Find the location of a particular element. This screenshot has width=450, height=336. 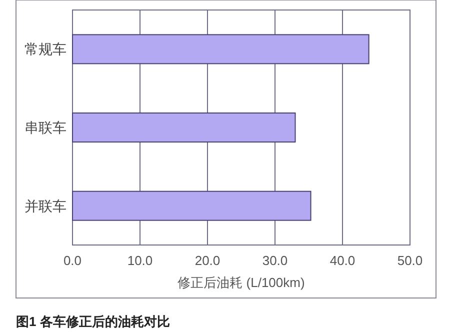

y-tick-label: 常规车 is located at coordinates (45, 49).